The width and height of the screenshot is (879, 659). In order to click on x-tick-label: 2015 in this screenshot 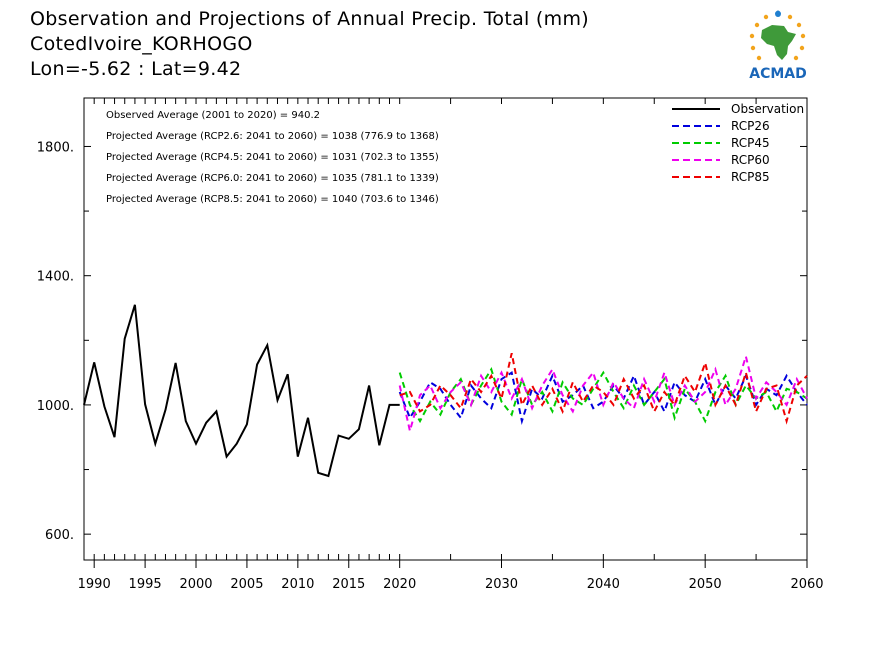, I will do `click(348, 584)`.